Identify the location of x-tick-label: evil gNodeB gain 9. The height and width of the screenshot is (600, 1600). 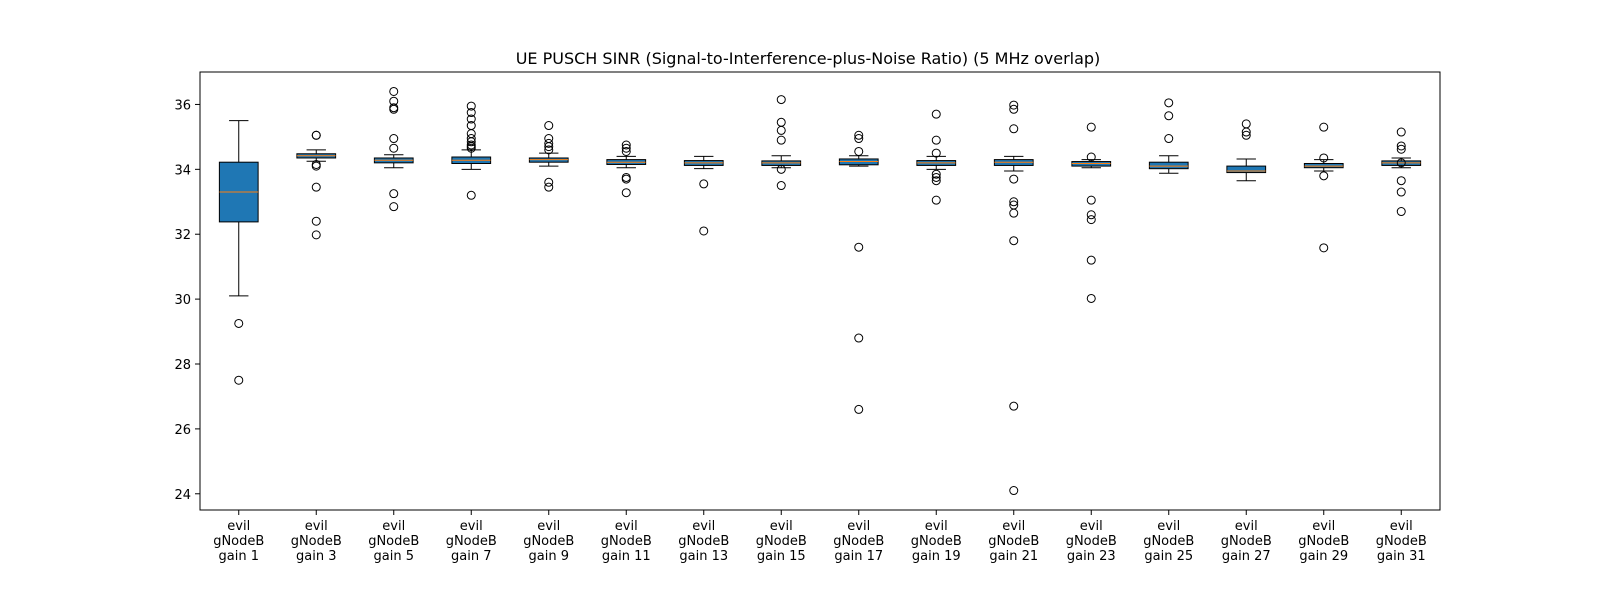
(548, 541).